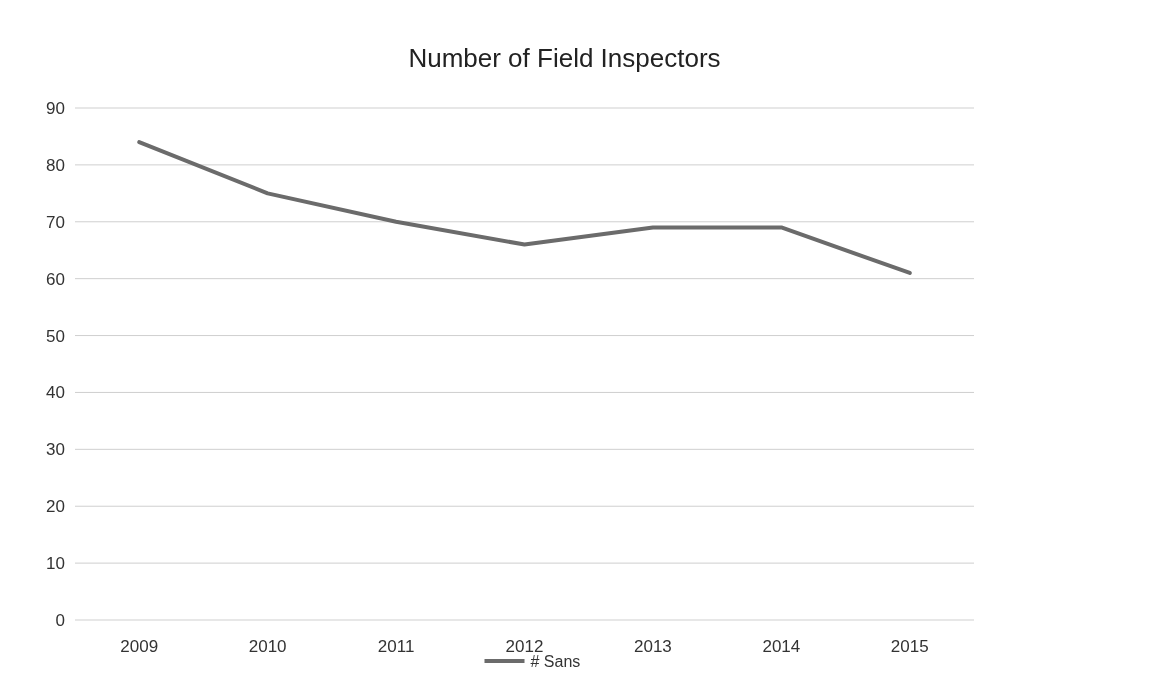 The width and height of the screenshot is (1149, 677). What do you see at coordinates (781, 646) in the screenshot?
I see `x-tick-label: 2014` at bounding box center [781, 646].